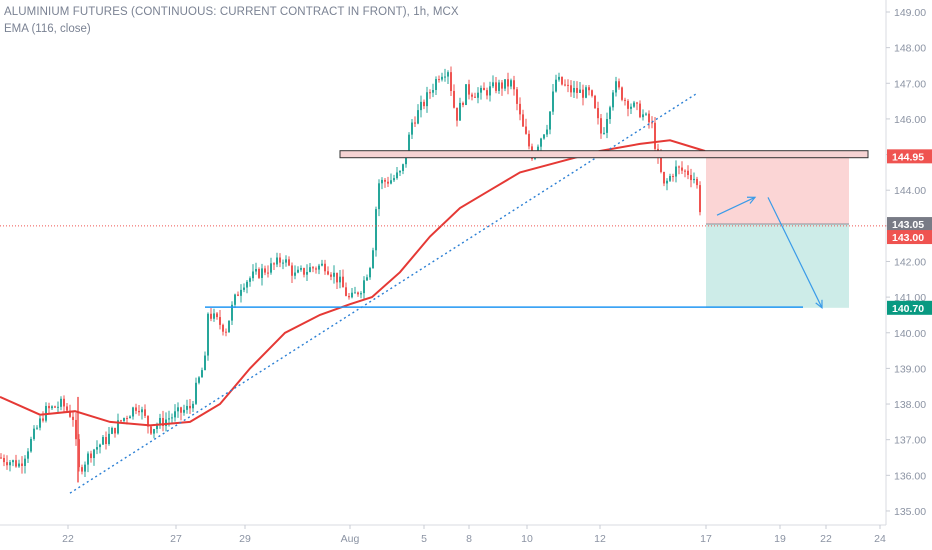  What do you see at coordinates (910, 476) in the screenshot?
I see `y-tick-label: 136.00` at bounding box center [910, 476].